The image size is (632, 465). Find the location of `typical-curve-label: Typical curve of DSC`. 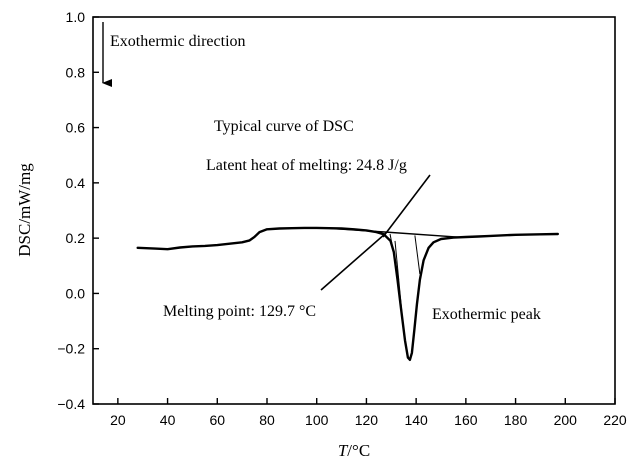

typical-curve-label: Typical curve of DSC is located at coordinates (284, 126).